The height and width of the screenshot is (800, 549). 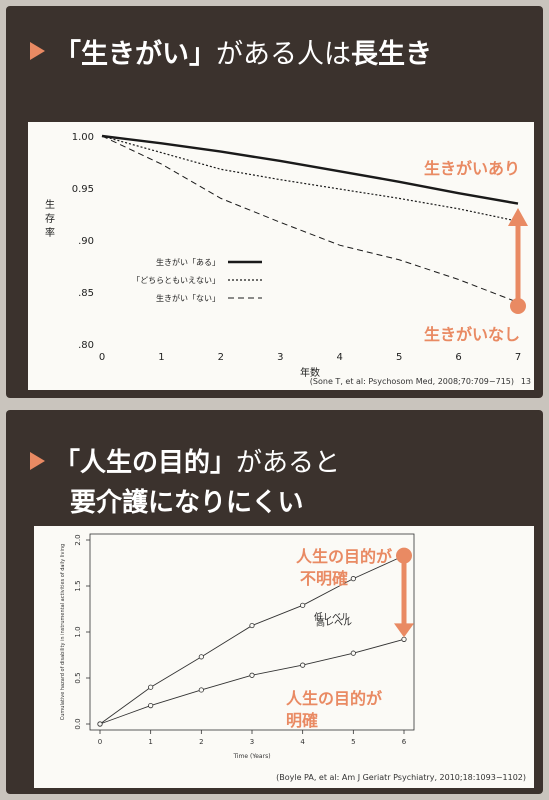 What do you see at coordinates (391, 54) in the screenshot?
I see `title-emphasis: 長生き` at bounding box center [391, 54].